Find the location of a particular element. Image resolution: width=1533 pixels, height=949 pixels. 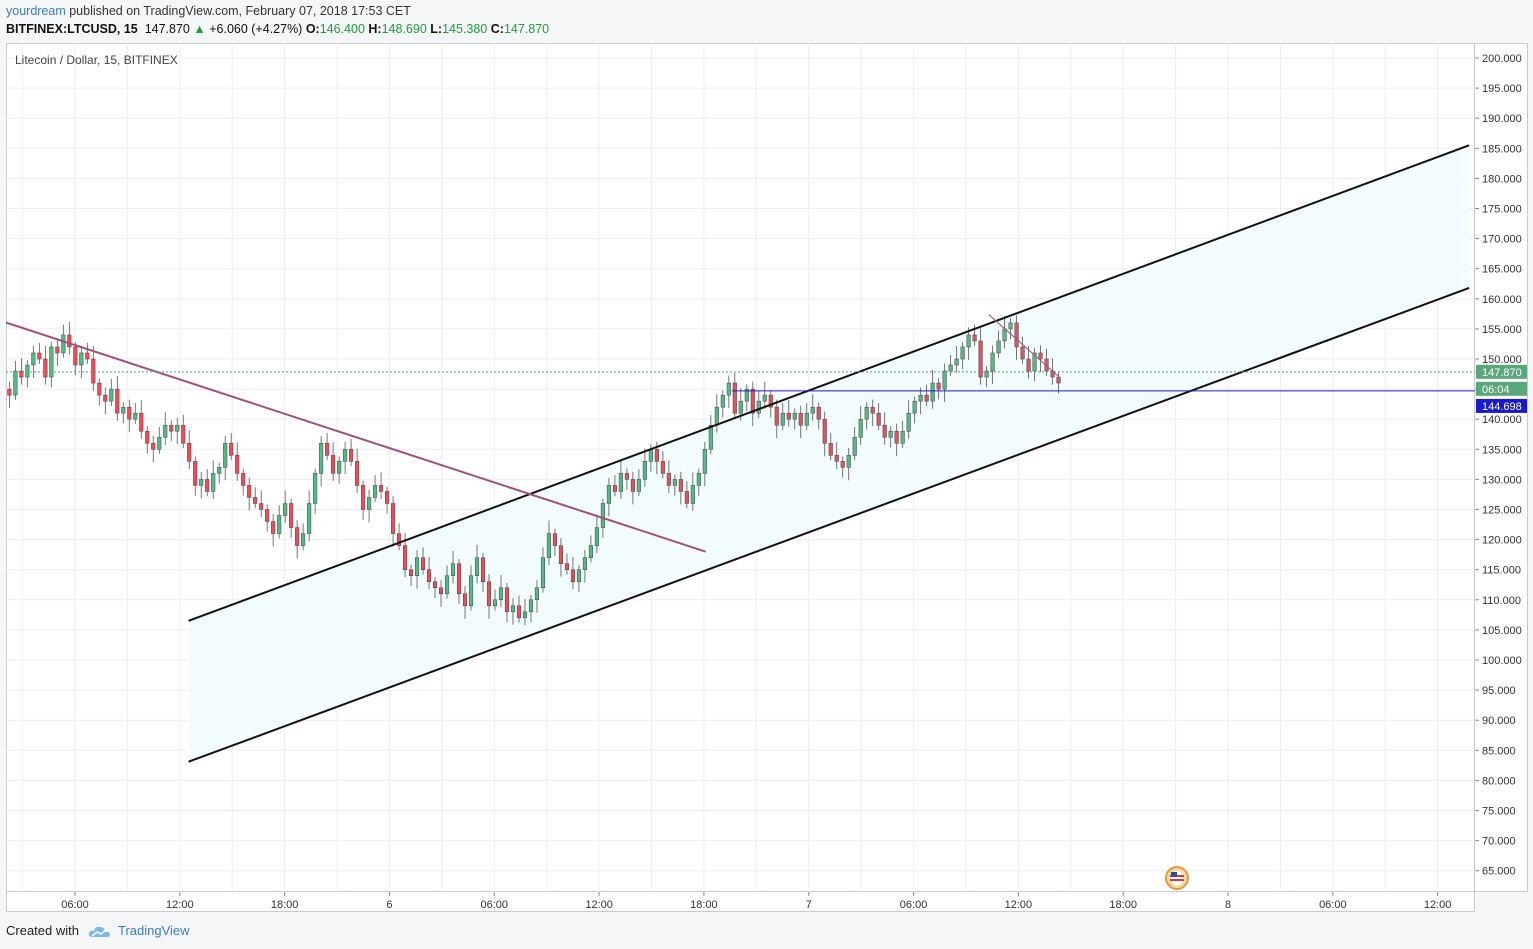

price-tick-label: 160.000 is located at coordinates (1502, 300).